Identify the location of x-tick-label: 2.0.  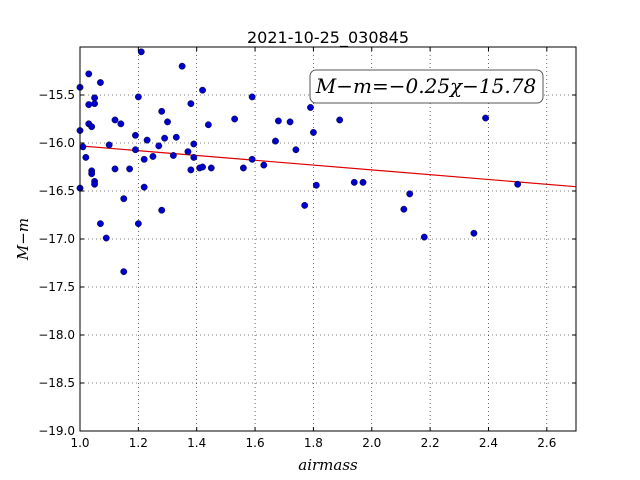
(371, 443).